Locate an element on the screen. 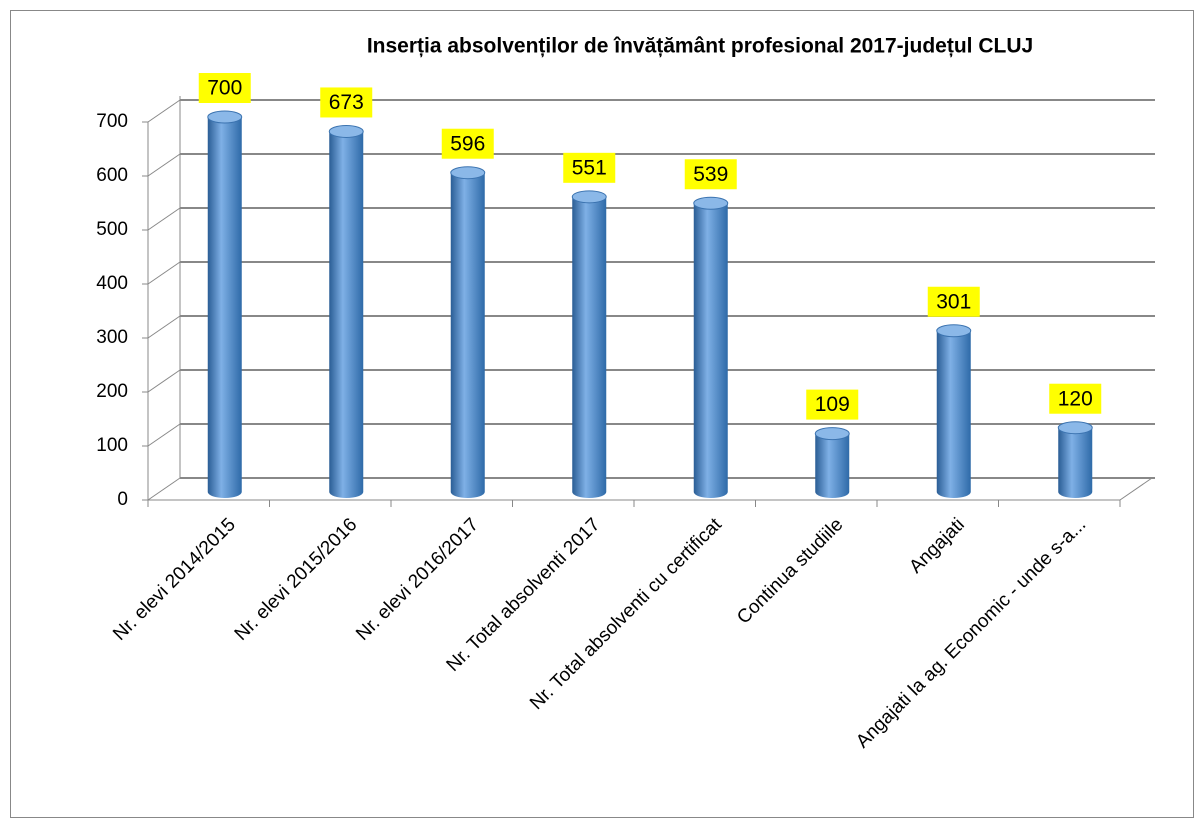  value-label: 700 is located at coordinates (224, 88).